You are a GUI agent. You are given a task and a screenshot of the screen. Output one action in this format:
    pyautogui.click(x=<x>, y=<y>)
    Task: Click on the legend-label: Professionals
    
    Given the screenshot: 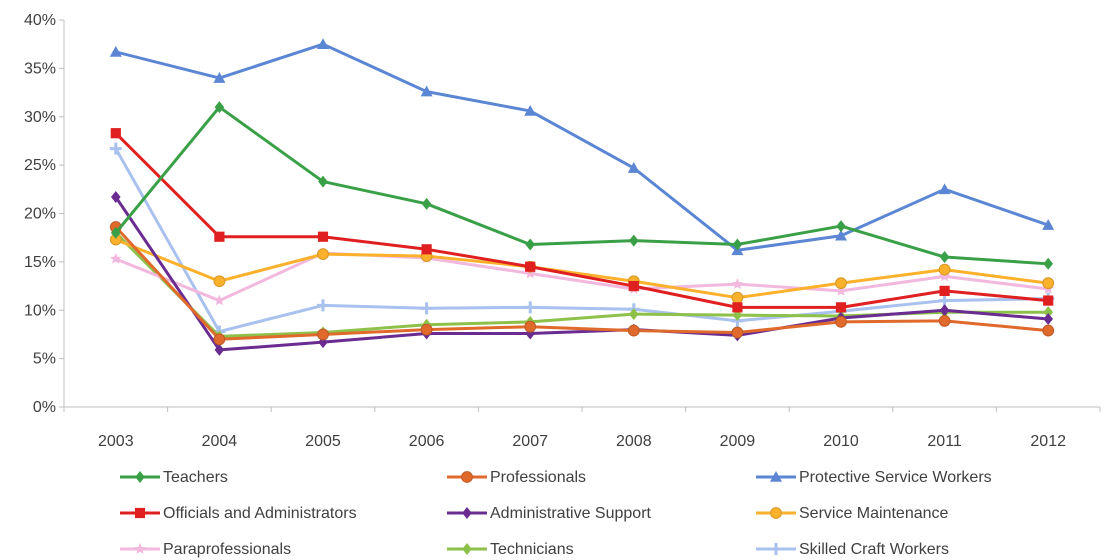 What is the action you would take?
    pyautogui.click(x=538, y=477)
    